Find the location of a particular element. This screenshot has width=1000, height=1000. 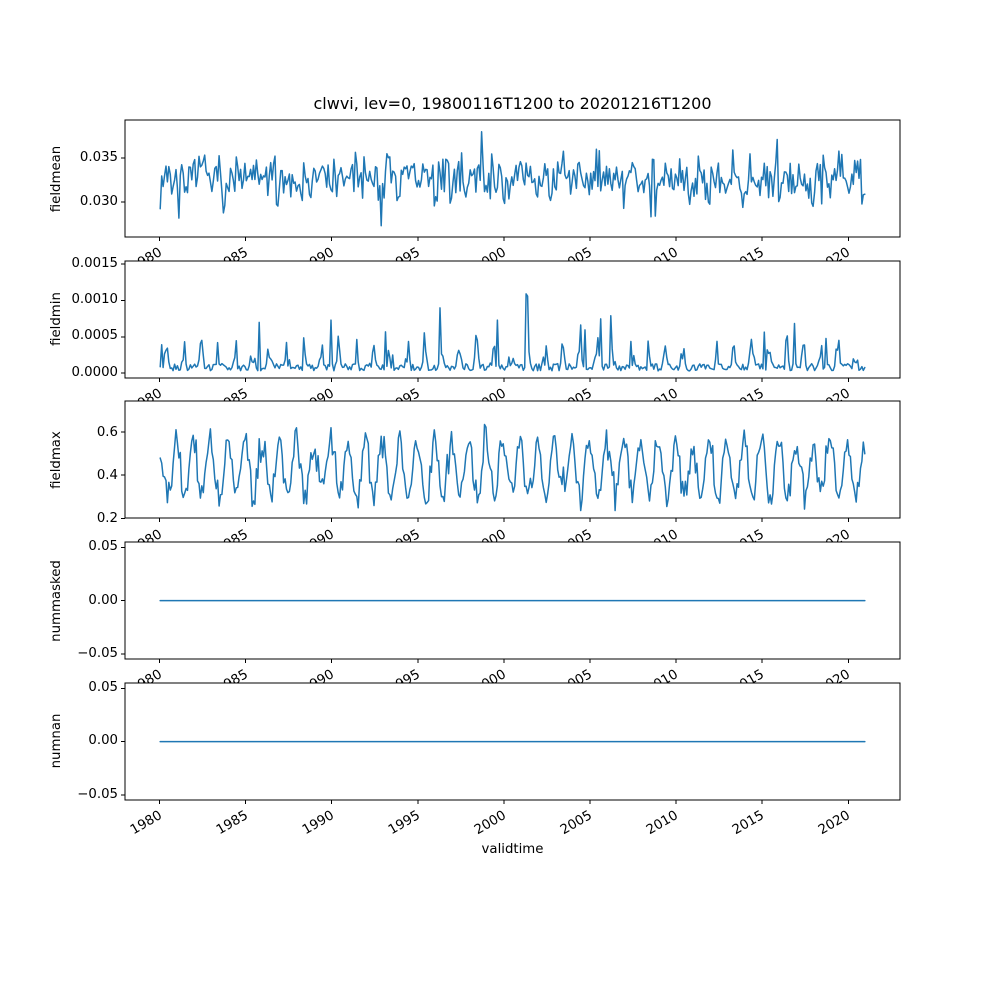

y-tick-label: 0.0005 is located at coordinates (94, 336).